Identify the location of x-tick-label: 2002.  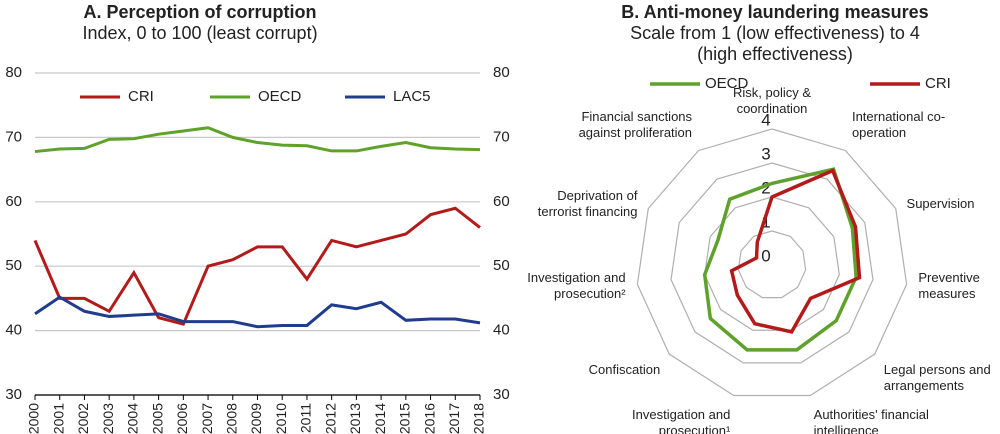
(83, 418).